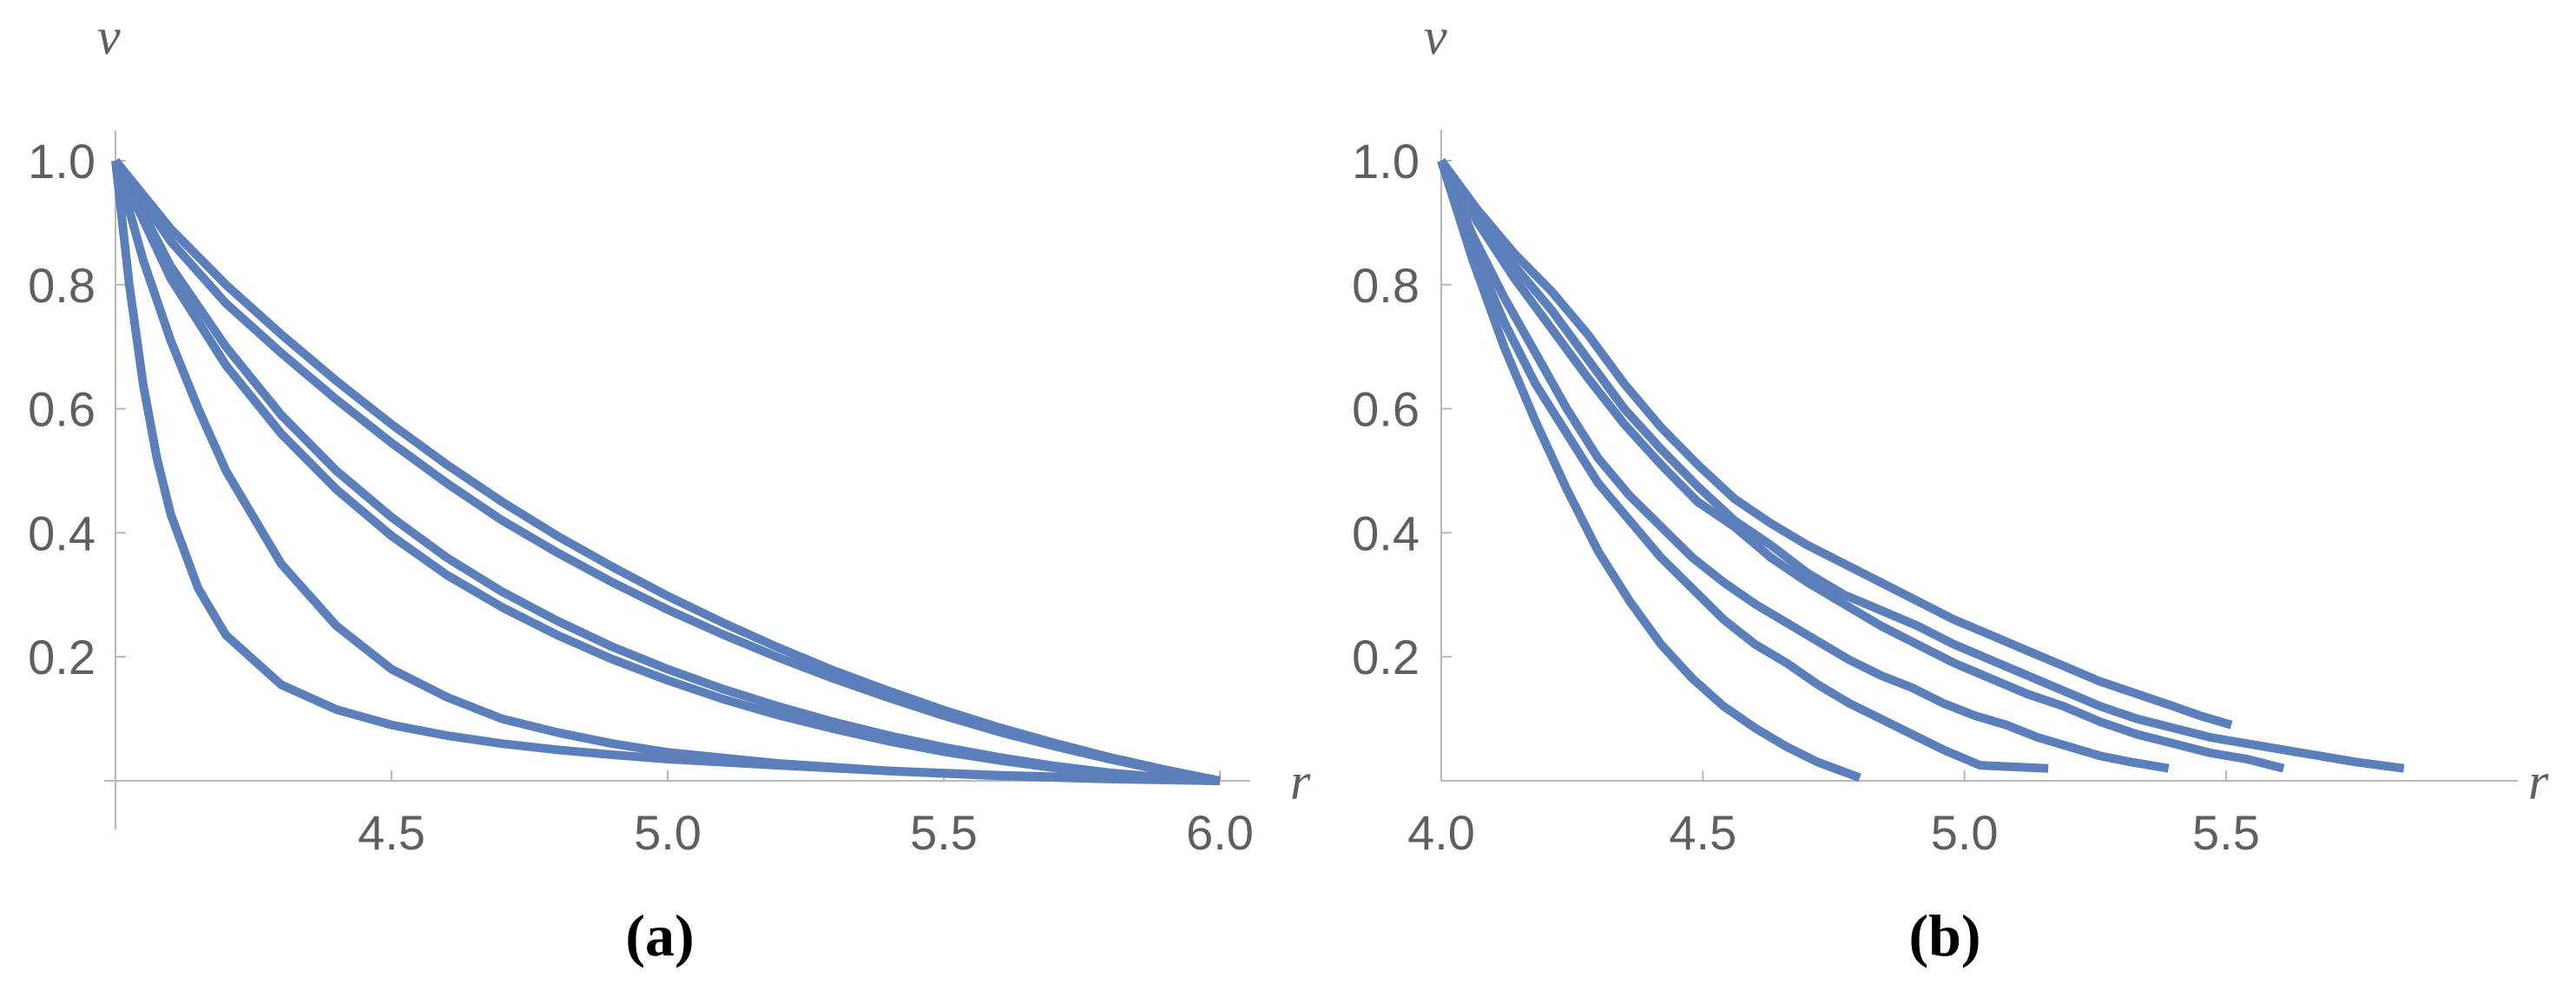 The height and width of the screenshot is (991, 2576). Describe the element at coordinates (109, 36) in the screenshot. I see `y-axis-label-a: v` at that location.